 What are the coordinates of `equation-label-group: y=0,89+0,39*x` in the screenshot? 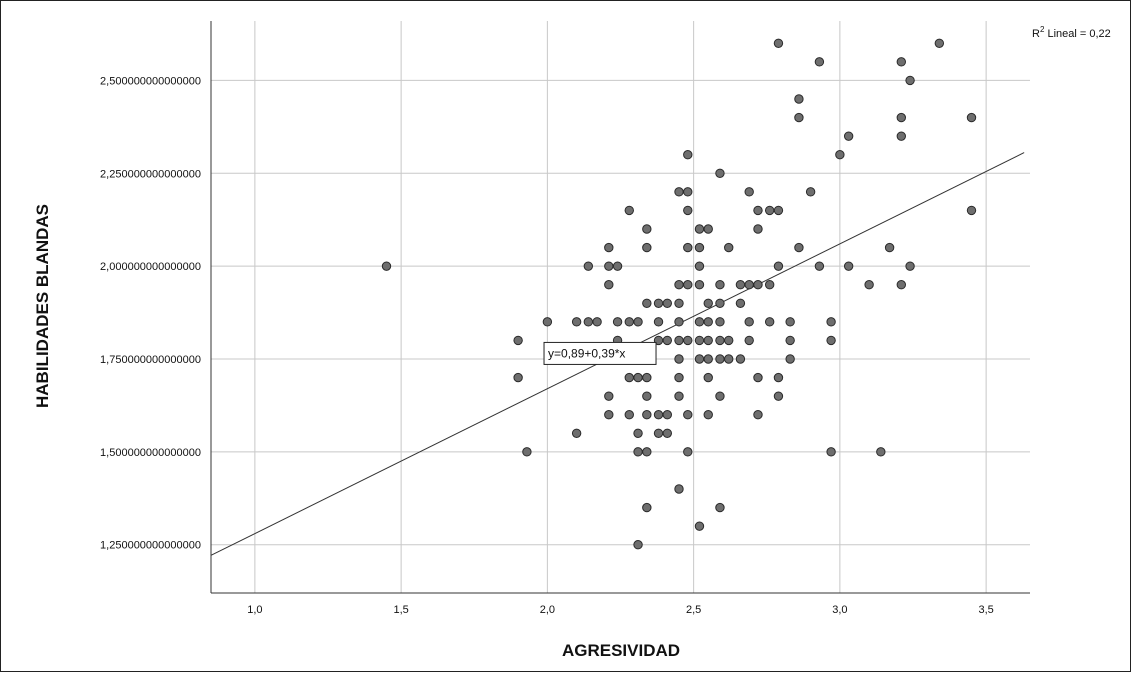 It's located at (600, 353).